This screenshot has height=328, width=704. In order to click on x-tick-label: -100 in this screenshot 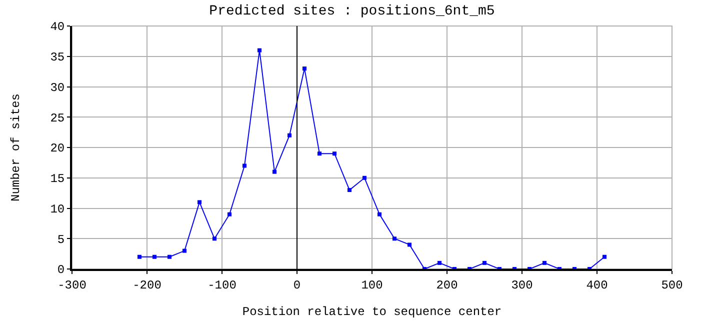, I will do `click(222, 285)`.